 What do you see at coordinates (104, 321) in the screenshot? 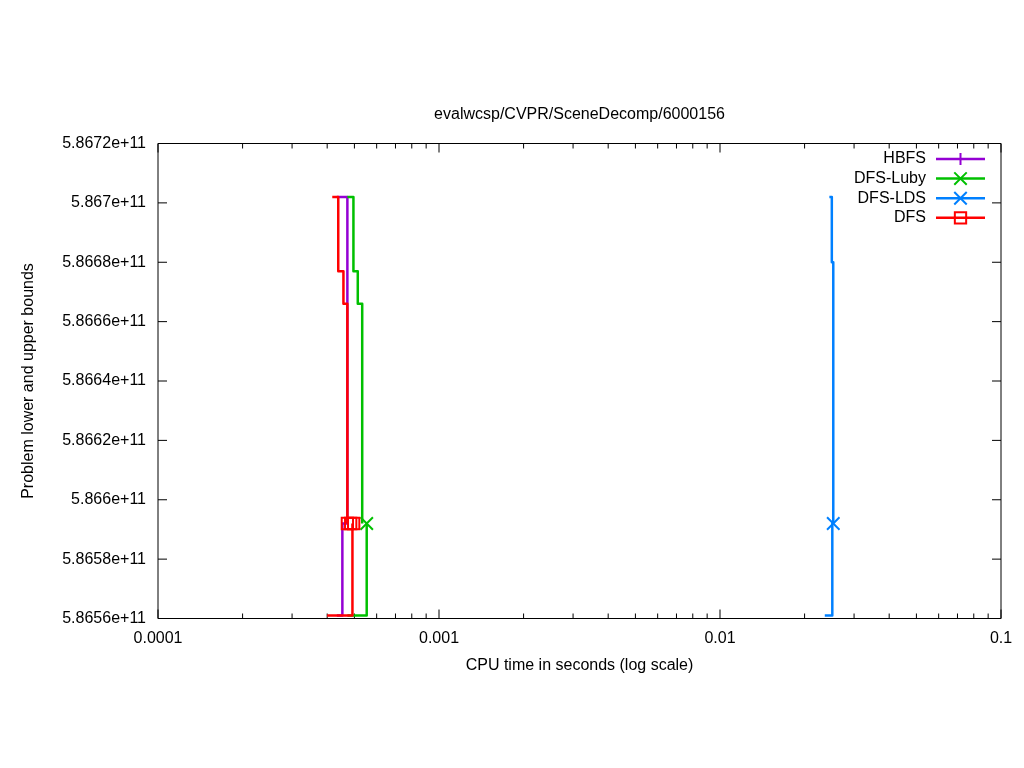
I see `y-tick-label: 5.8666e+11` at bounding box center [104, 321].